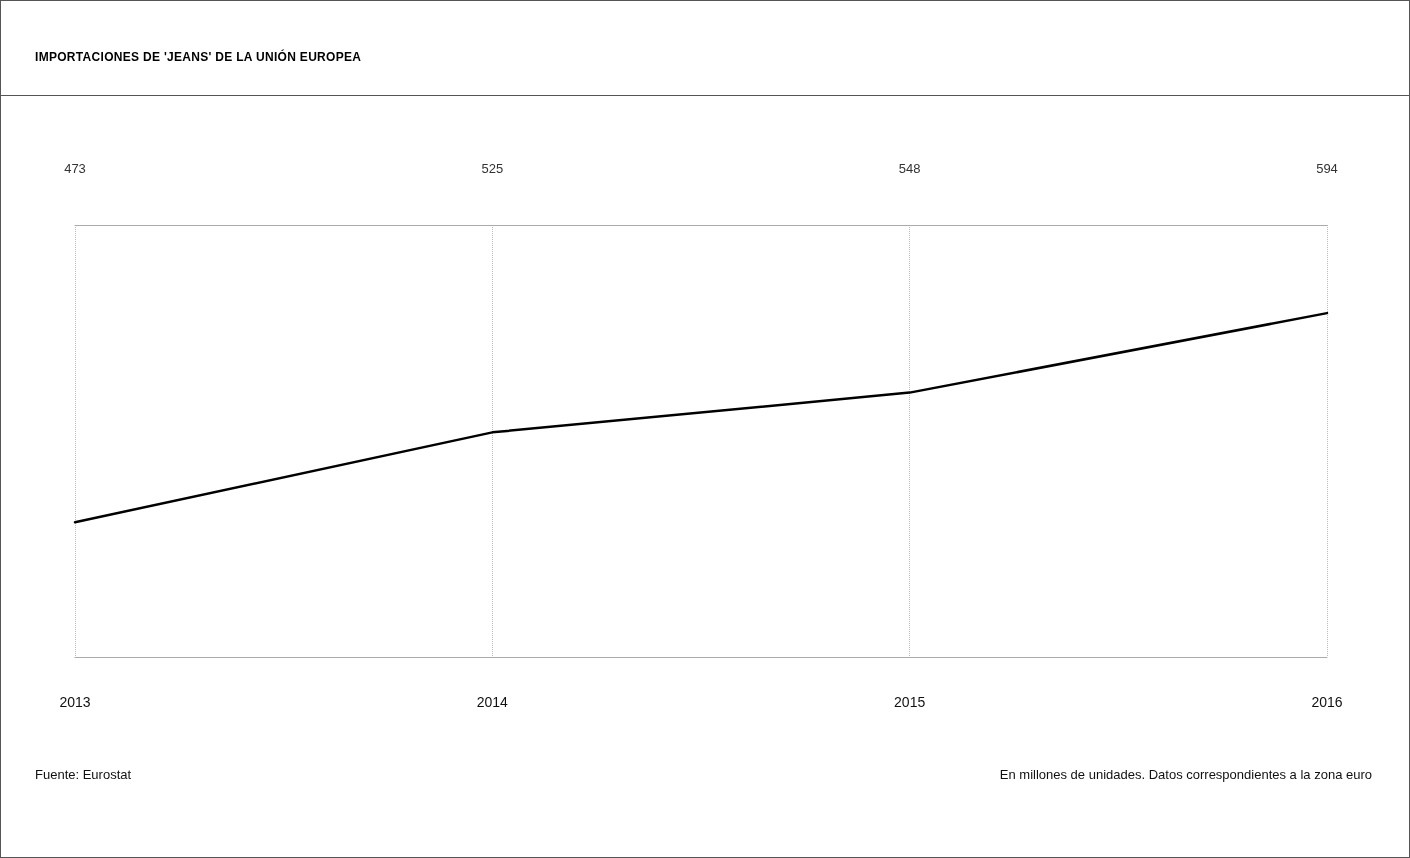 The height and width of the screenshot is (858, 1410). I want to click on data-label: 594, so click(1327, 168).